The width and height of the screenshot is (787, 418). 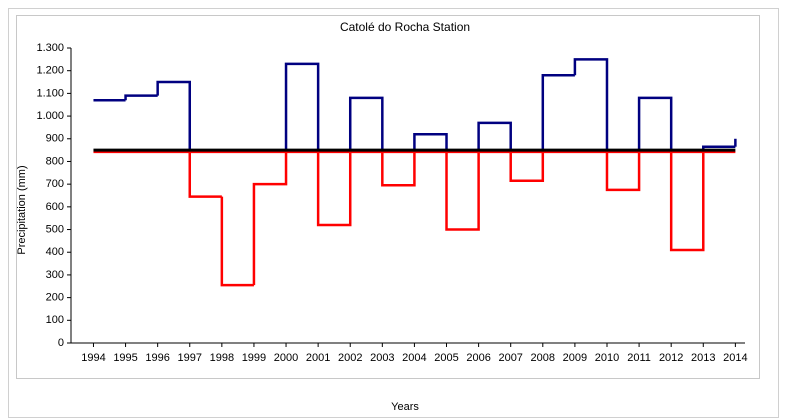 I want to click on x-tick-label: 1999, so click(x=254, y=358).